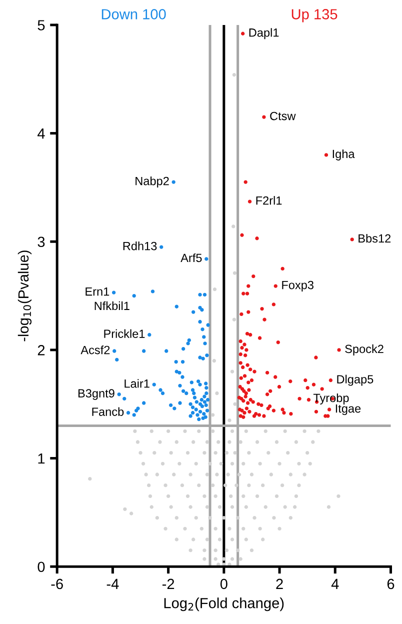  What do you see at coordinates (112, 305) in the screenshot?
I see `annotation: Nfkbil1` at bounding box center [112, 305].